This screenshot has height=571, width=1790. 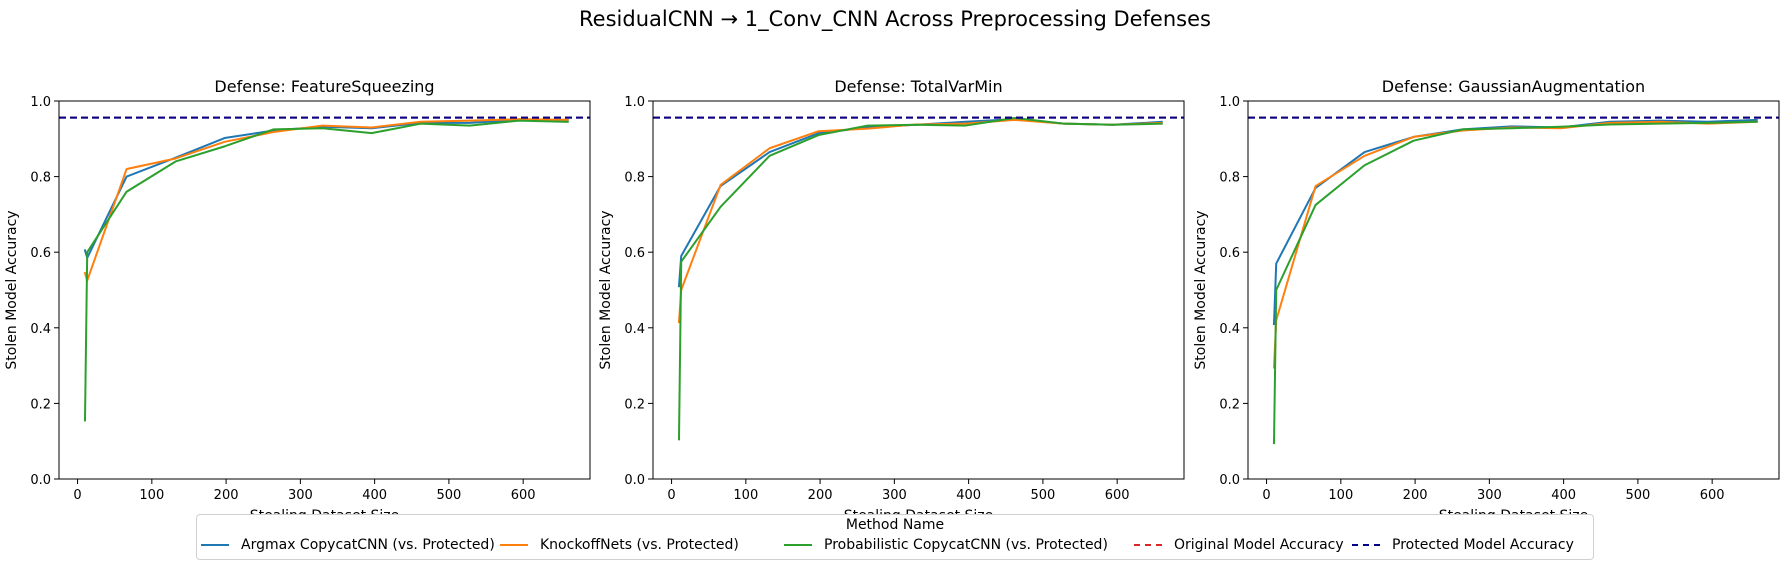 What do you see at coordinates (895, 525) in the screenshot?
I see `legend-title: Method Name` at bounding box center [895, 525].